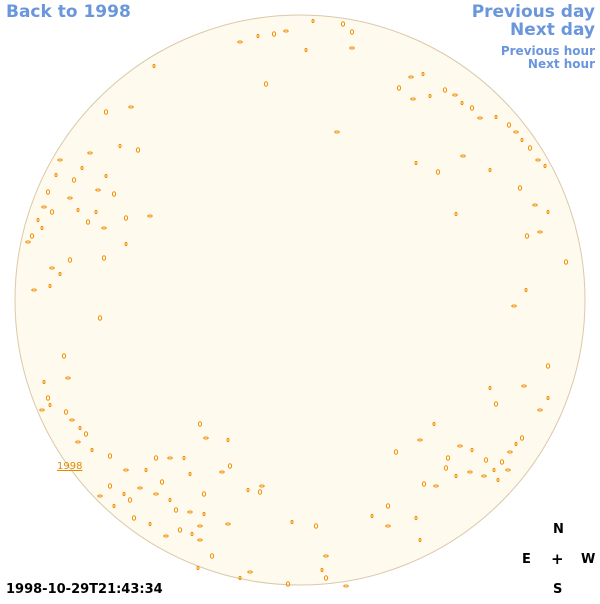  I want to click on observation-timestamp: 1998-10-29T21:43:34, so click(84, 589).